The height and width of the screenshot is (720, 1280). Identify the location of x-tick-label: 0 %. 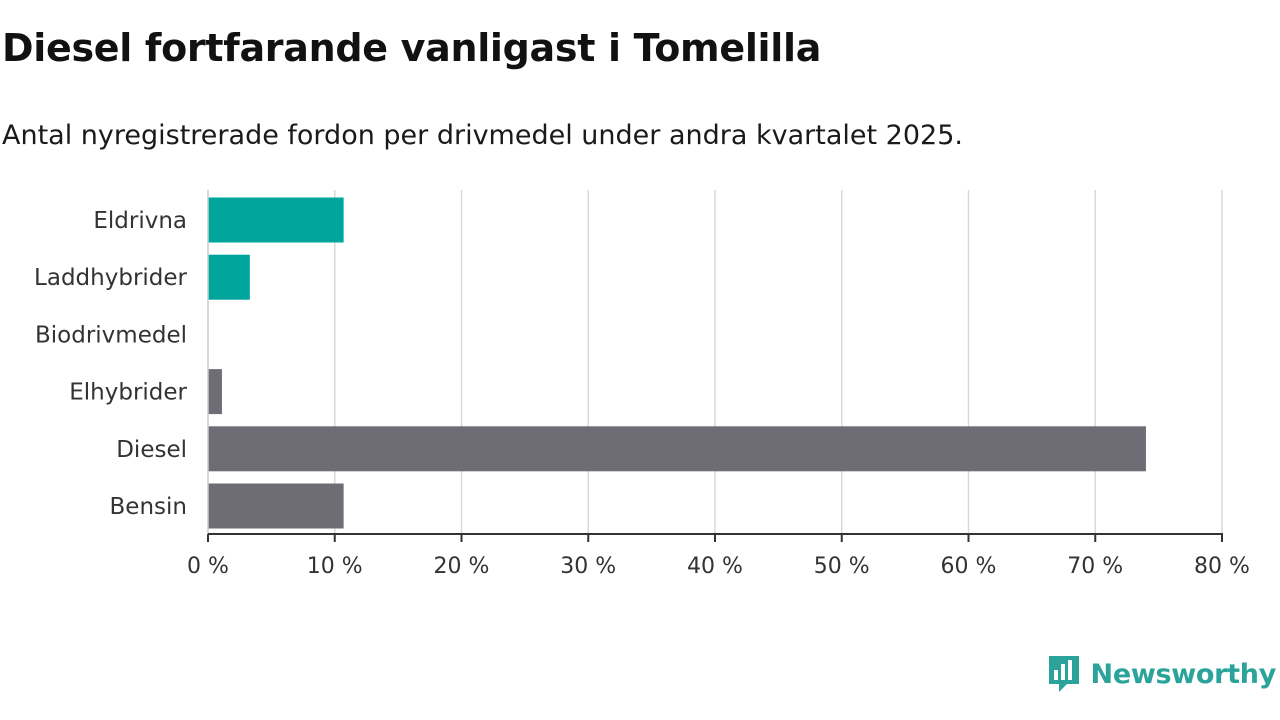
(208, 566).